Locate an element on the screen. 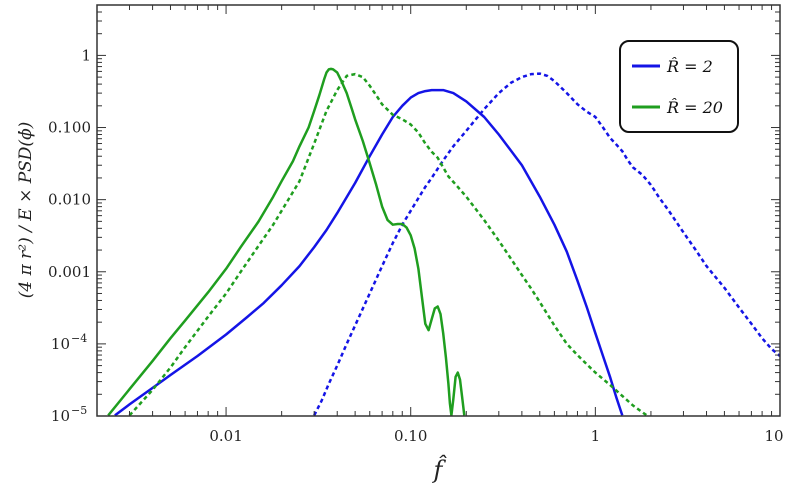 The image size is (793, 487). legend-label-r2: R̂ = 2 is located at coordinates (689, 66).